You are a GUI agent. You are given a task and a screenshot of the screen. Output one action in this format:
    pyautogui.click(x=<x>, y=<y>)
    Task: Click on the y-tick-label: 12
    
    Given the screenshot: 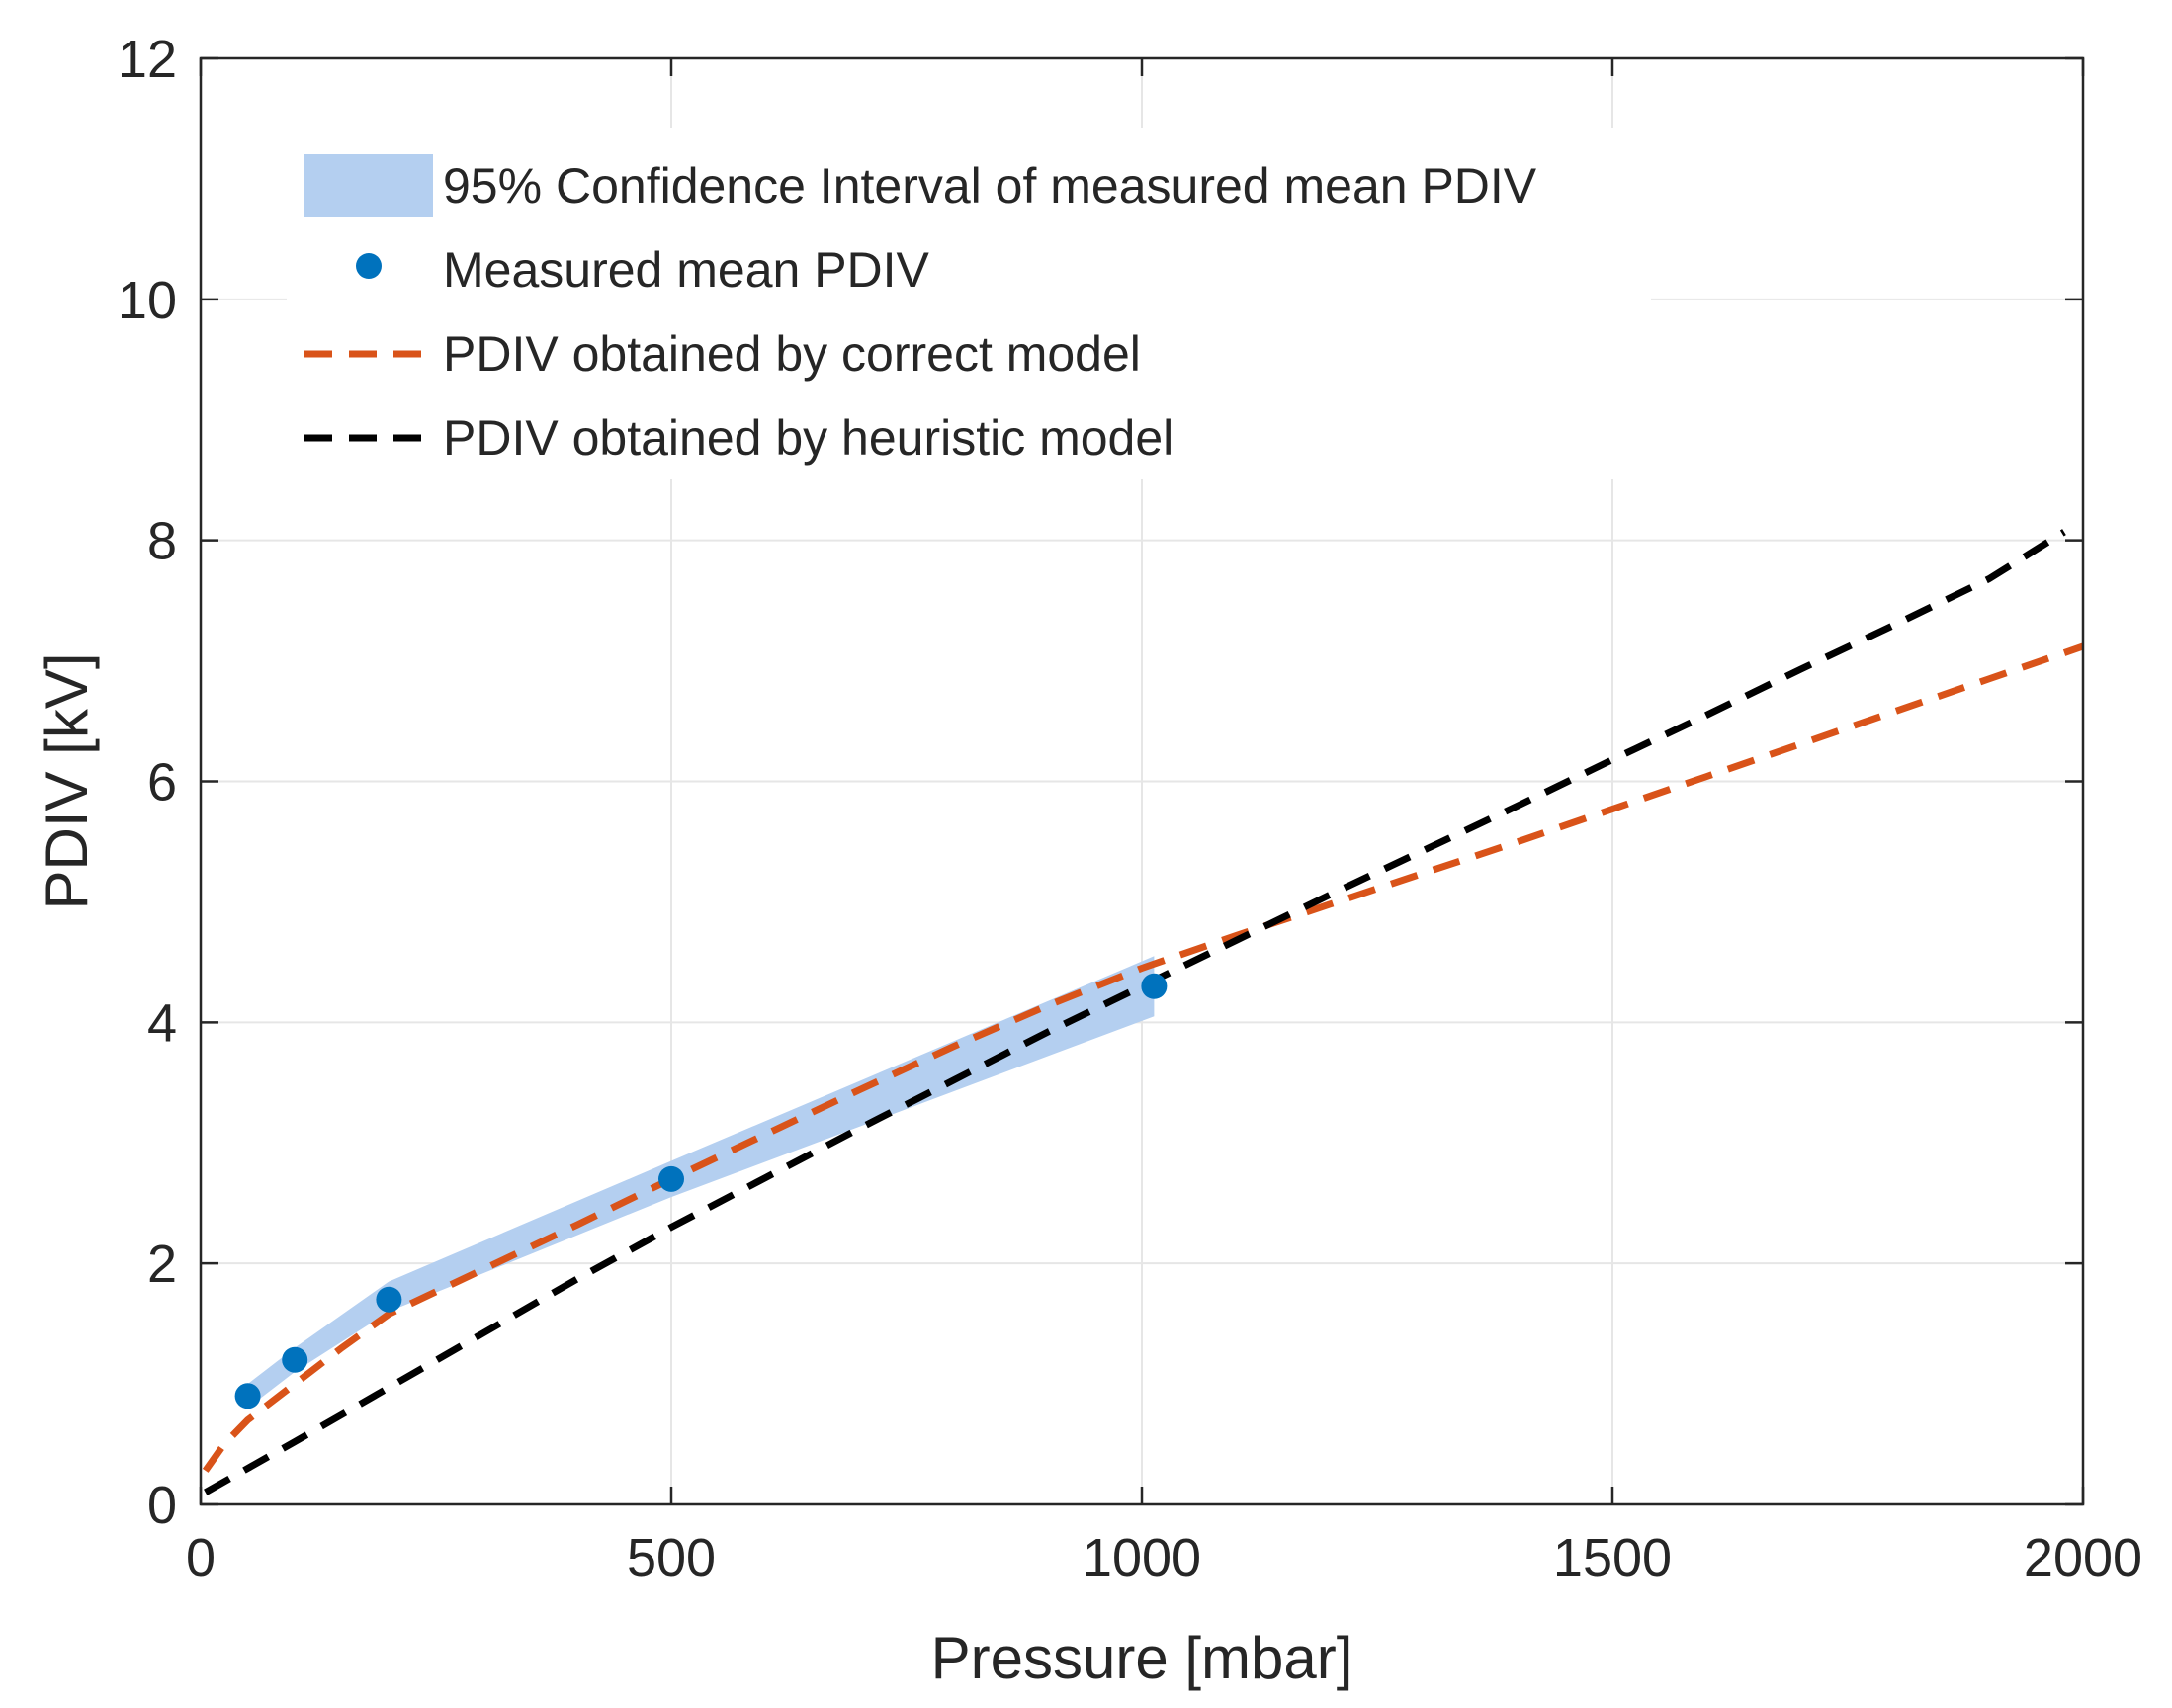 What is the action you would take?
    pyautogui.click(x=147, y=59)
    